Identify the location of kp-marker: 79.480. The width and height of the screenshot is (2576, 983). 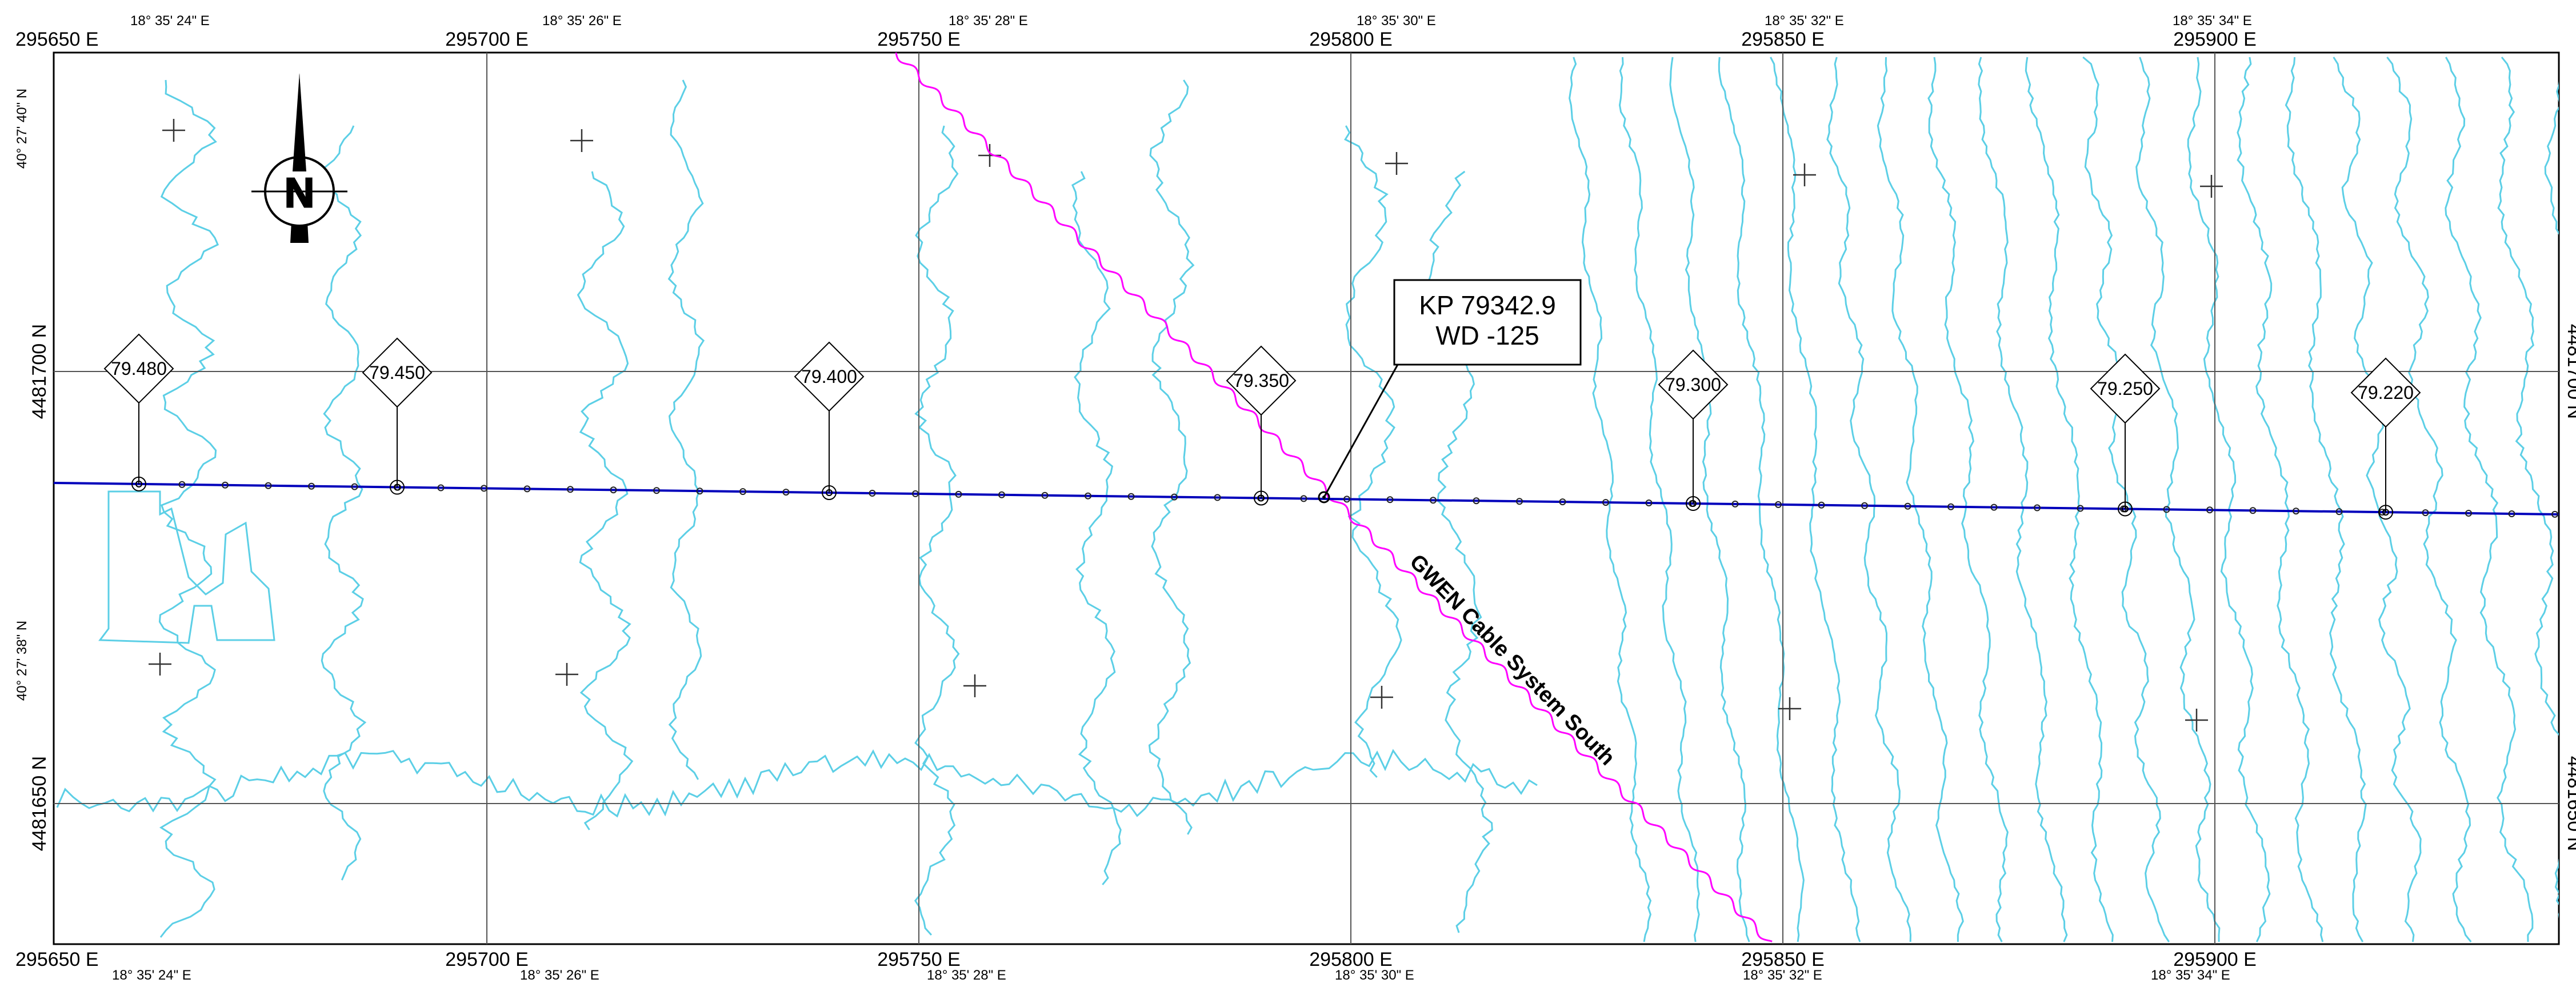
(138, 412).